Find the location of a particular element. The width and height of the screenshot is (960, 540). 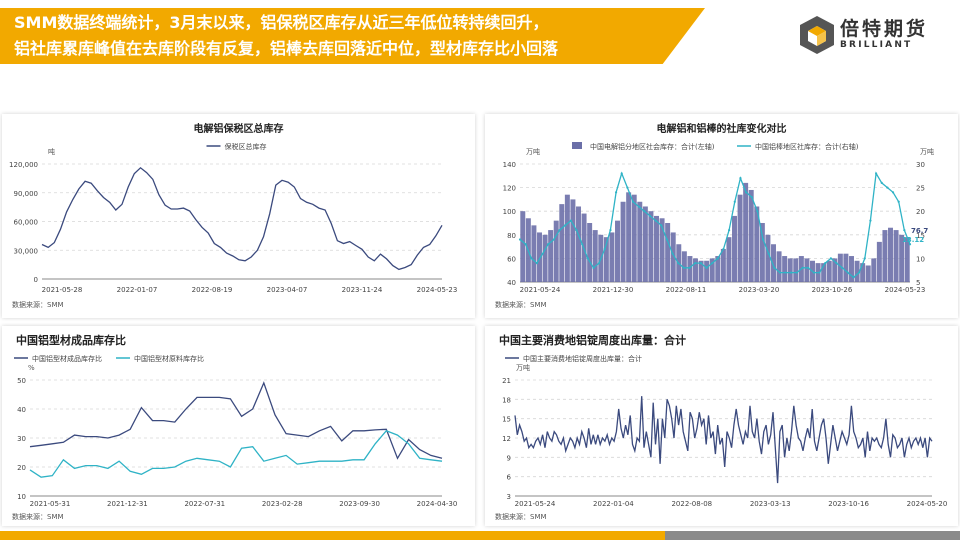

y-tick-label: 30,000 is located at coordinates (26, 251).